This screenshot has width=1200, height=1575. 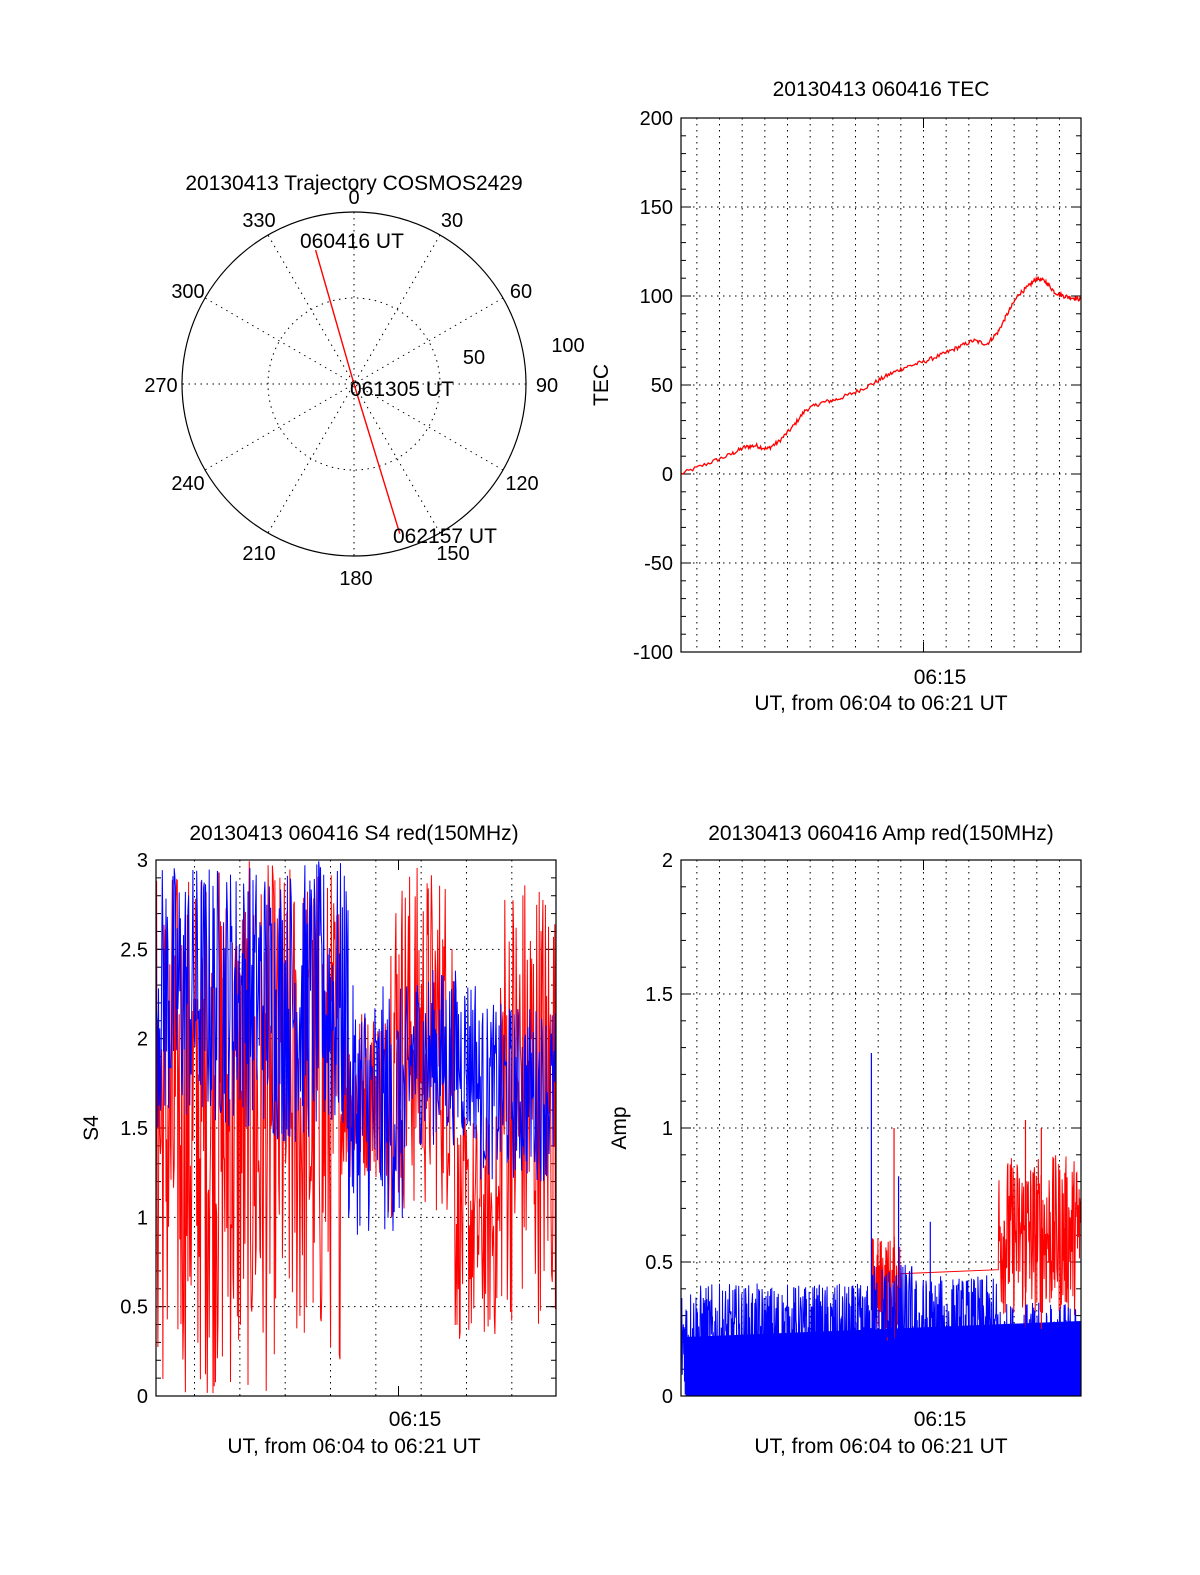 I want to click on tec-ytick-label: 100, so click(x=656, y=297).